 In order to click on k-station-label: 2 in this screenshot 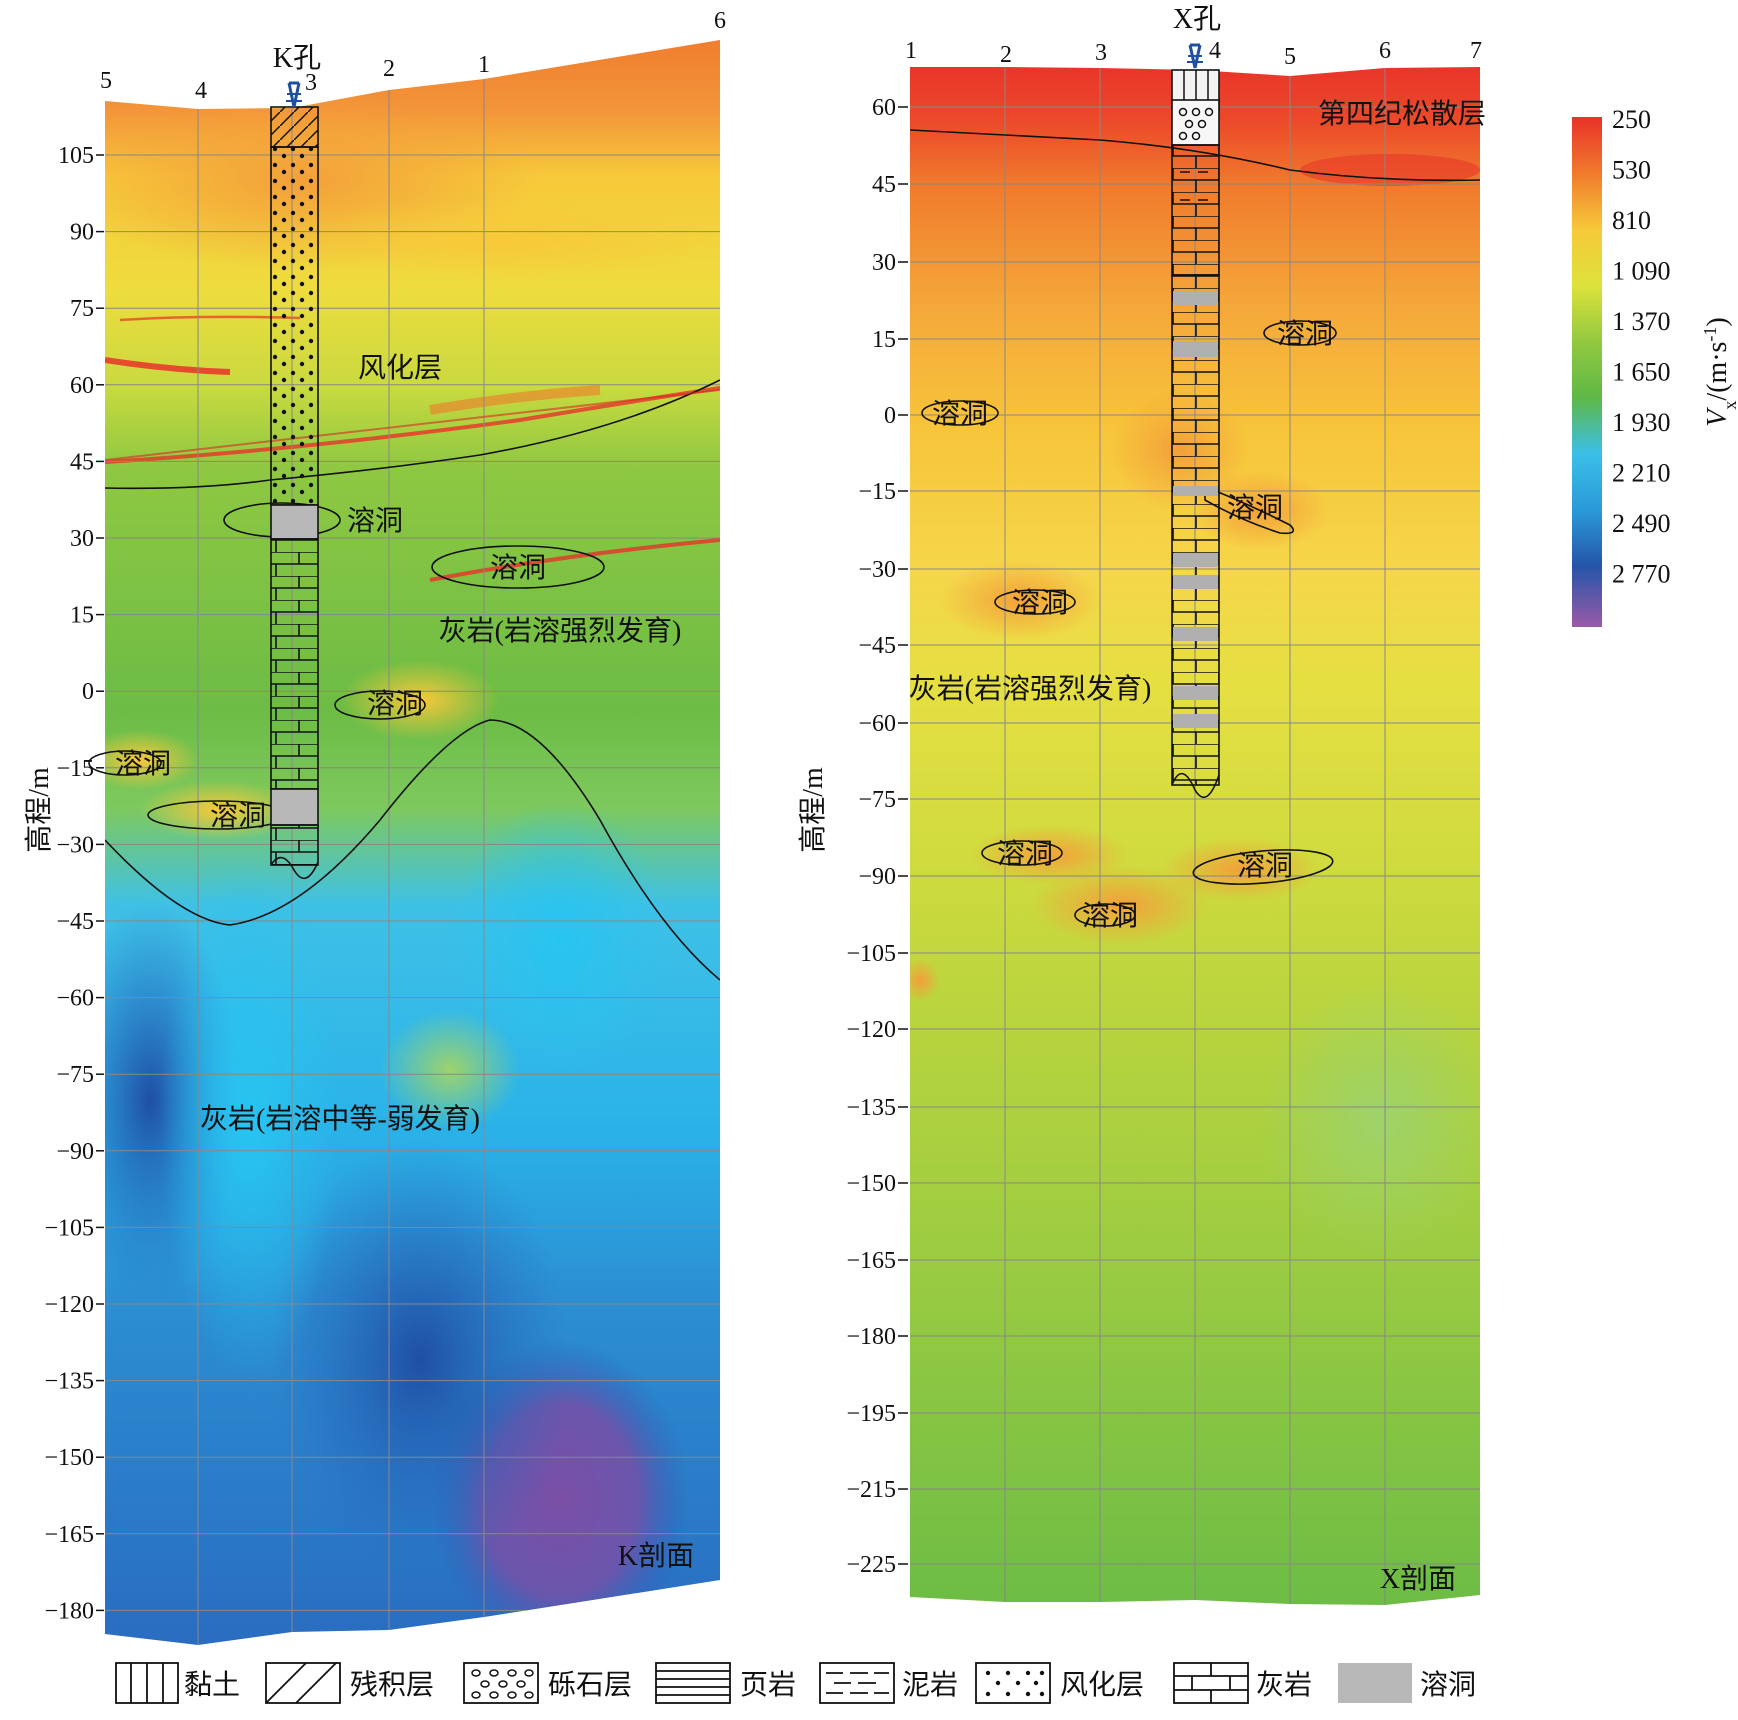, I will do `click(389, 69)`.